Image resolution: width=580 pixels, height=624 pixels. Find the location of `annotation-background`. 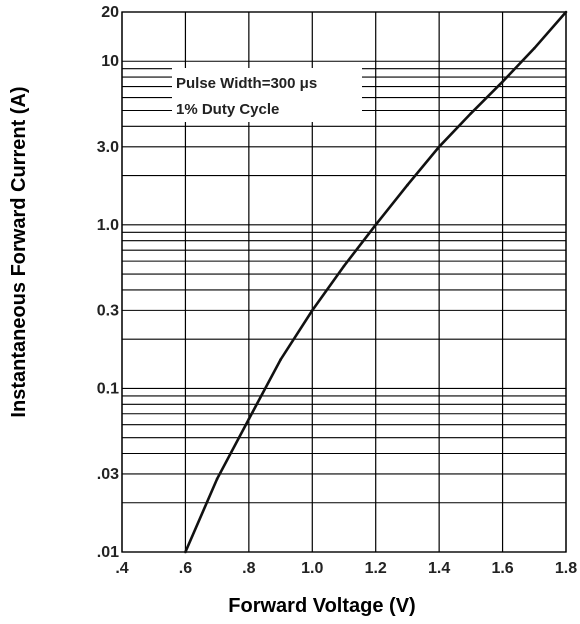

annotation-background is located at coordinates (267, 95).